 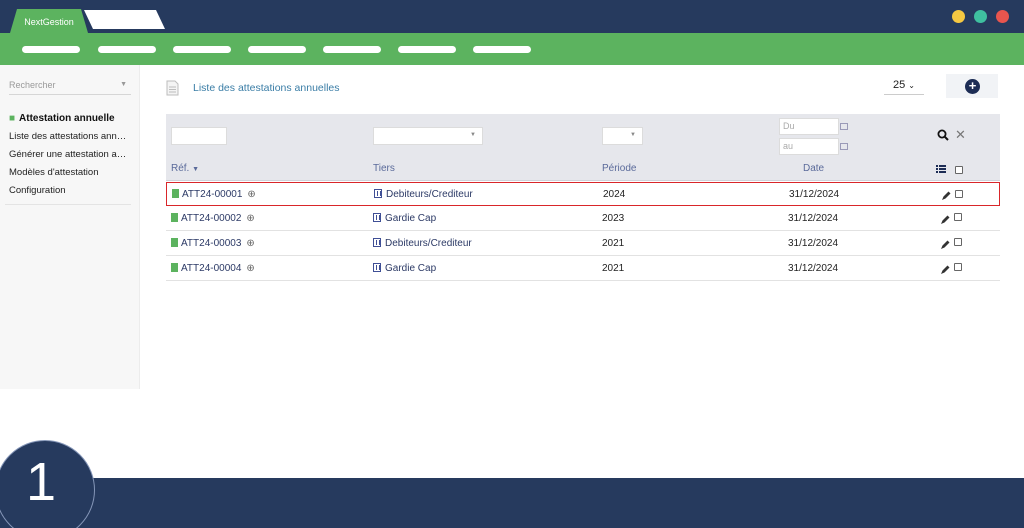 I want to click on sidebar-section-title: ■ Attestation annuelle, so click(x=62, y=118).